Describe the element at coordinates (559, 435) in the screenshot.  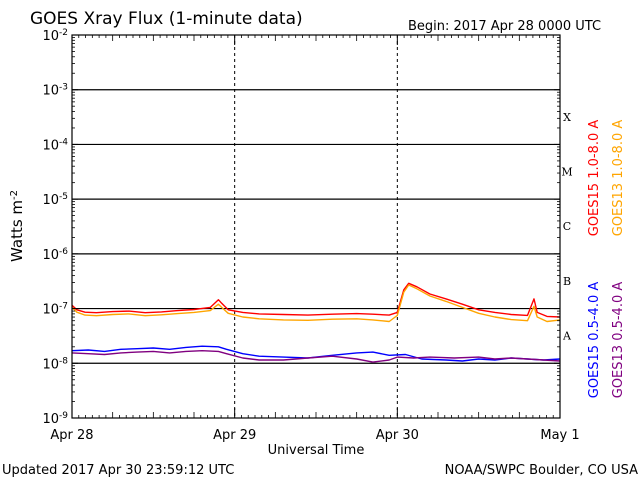
I see `x-tick-label: May 1` at that location.